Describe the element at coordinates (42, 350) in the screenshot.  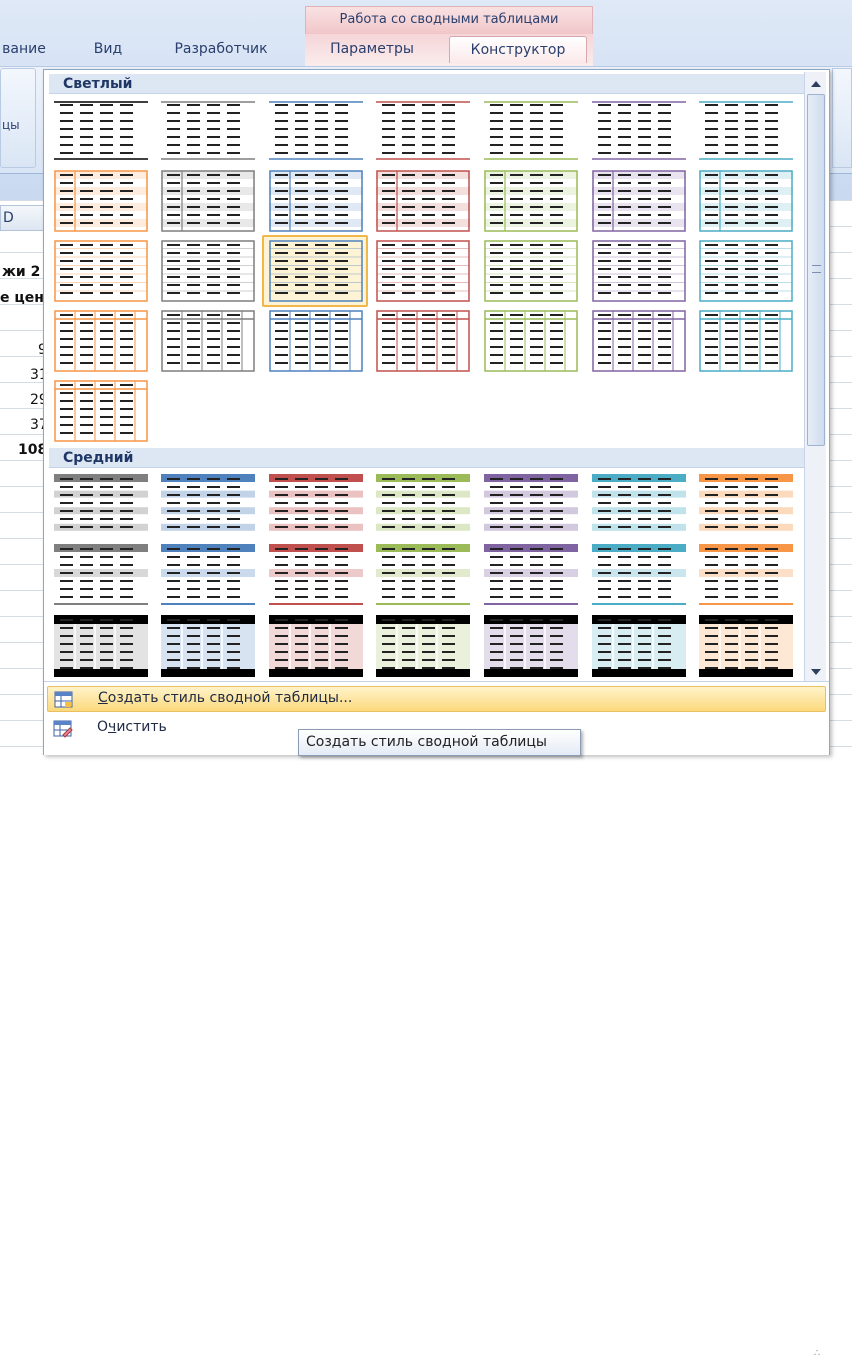
I see `cell-value: 9` at that location.